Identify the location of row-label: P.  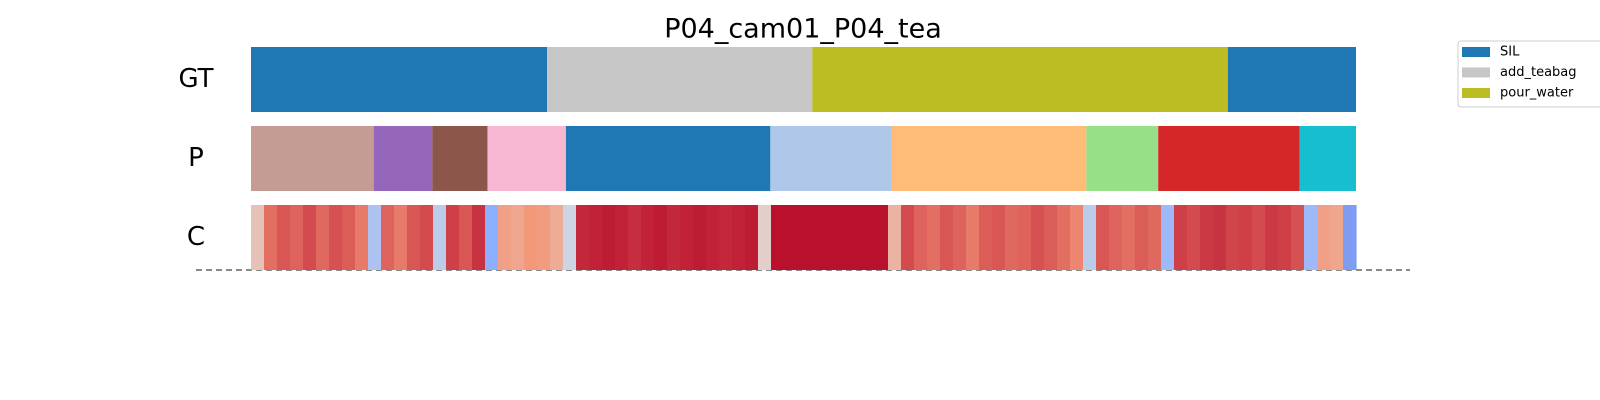
(196, 158).